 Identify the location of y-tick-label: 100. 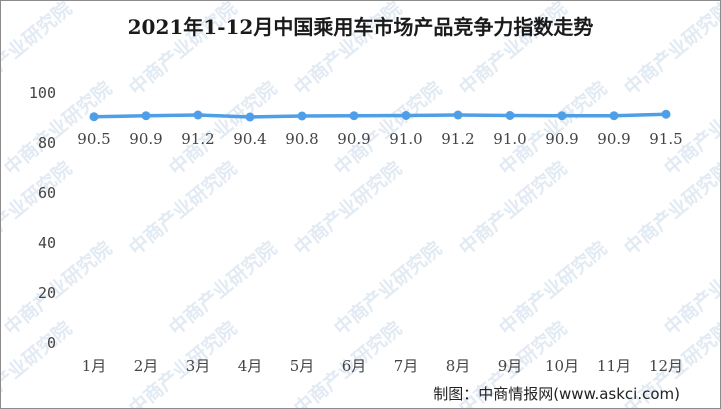
(42, 93).